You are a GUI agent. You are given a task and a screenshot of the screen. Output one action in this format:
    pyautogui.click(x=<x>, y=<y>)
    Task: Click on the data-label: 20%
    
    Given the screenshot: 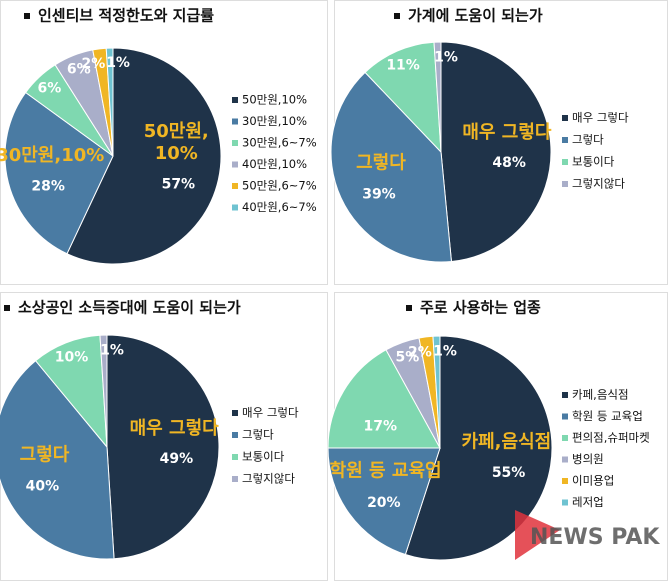 What is the action you would take?
    pyautogui.click(x=384, y=503)
    